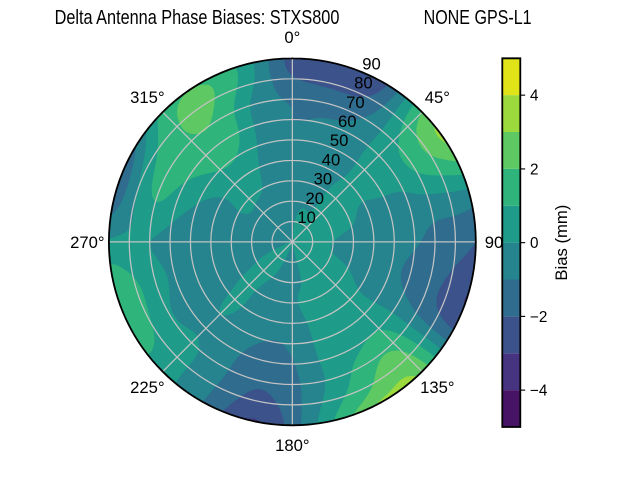 Image resolution: width=640 pixels, height=480 pixels. I want to click on svg-text: 50, so click(339, 140).